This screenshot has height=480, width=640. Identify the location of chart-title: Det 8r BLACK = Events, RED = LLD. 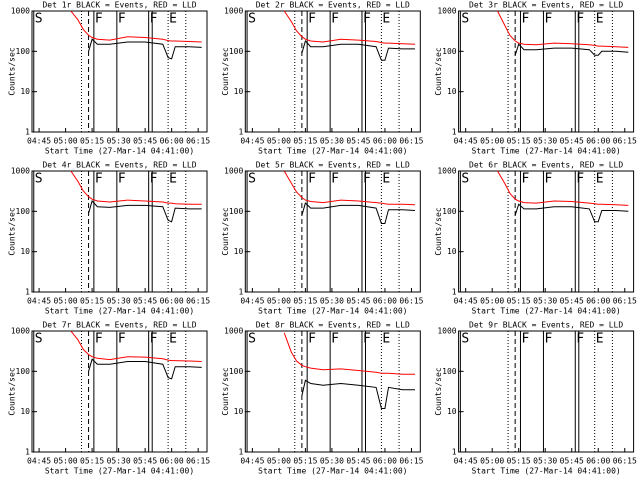
(333, 325).